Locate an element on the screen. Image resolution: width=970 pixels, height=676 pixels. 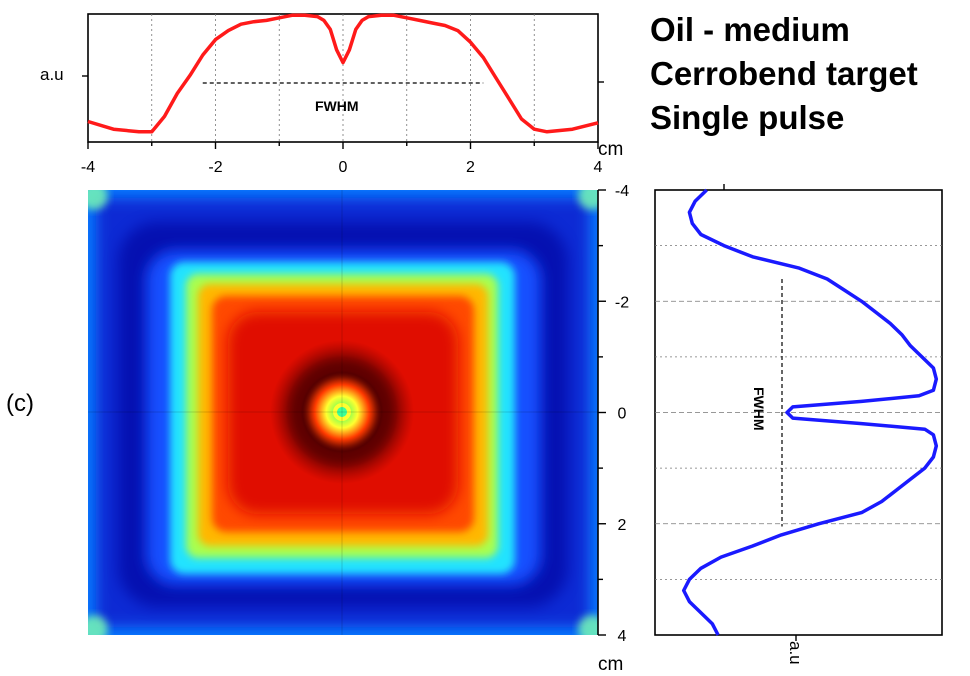
heatmap-corner-bl is located at coordinates (98, 625).